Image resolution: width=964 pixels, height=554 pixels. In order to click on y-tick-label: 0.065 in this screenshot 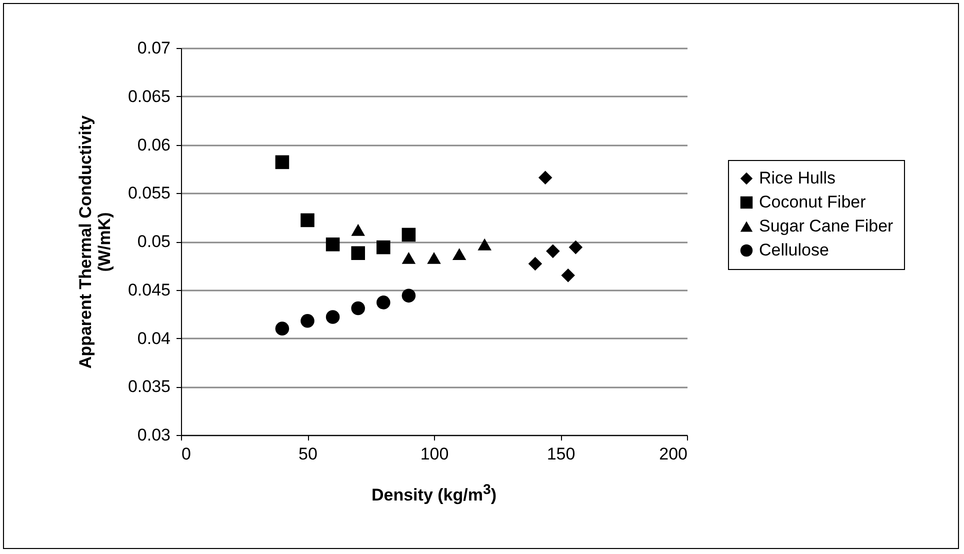, I will do `click(149, 96)`.